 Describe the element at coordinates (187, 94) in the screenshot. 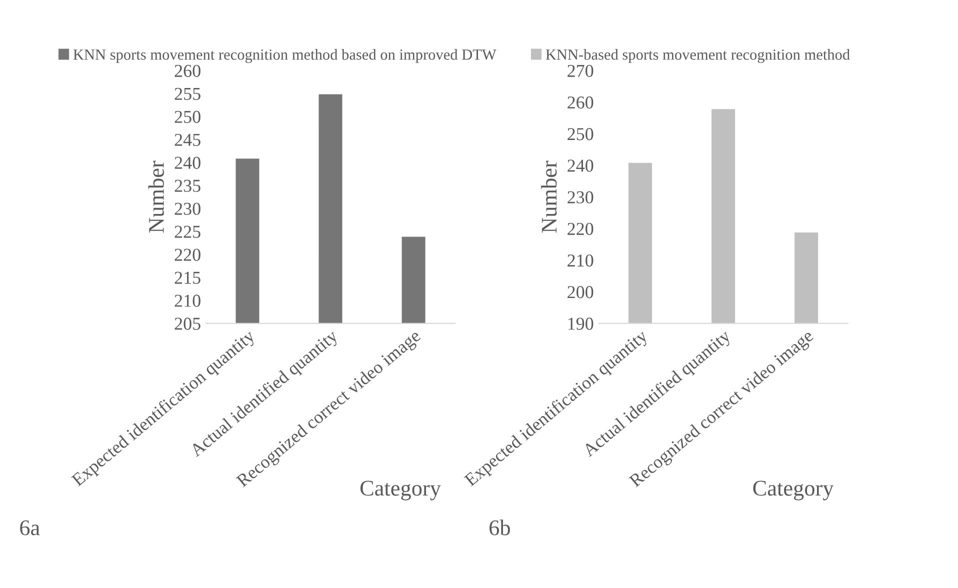

I see `y-tick-label: 255` at that location.